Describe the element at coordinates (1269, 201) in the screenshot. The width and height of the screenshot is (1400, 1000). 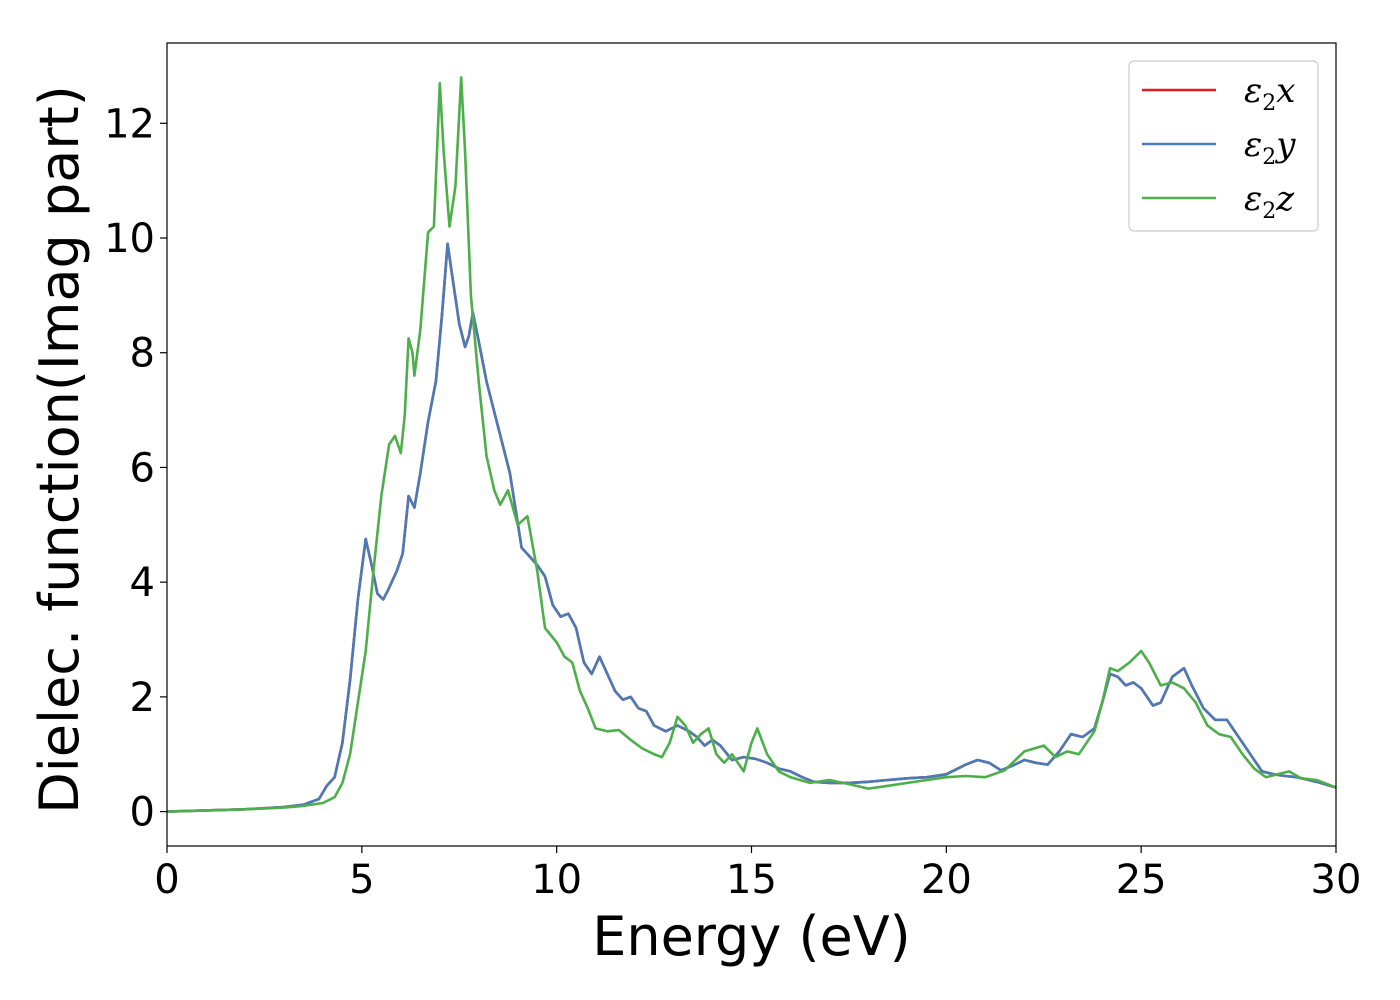
I see `legend-label-z: ε2z` at that location.